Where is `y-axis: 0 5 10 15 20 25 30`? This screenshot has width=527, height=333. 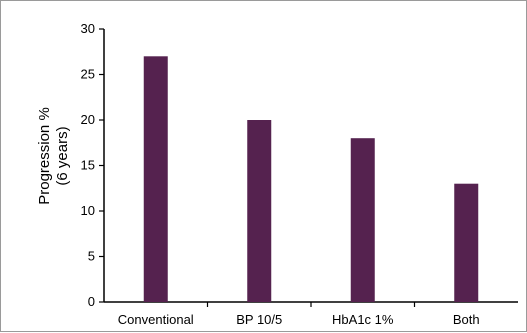
y-axis: 0 5 10 15 20 25 30 is located at coordinates (93, 165).